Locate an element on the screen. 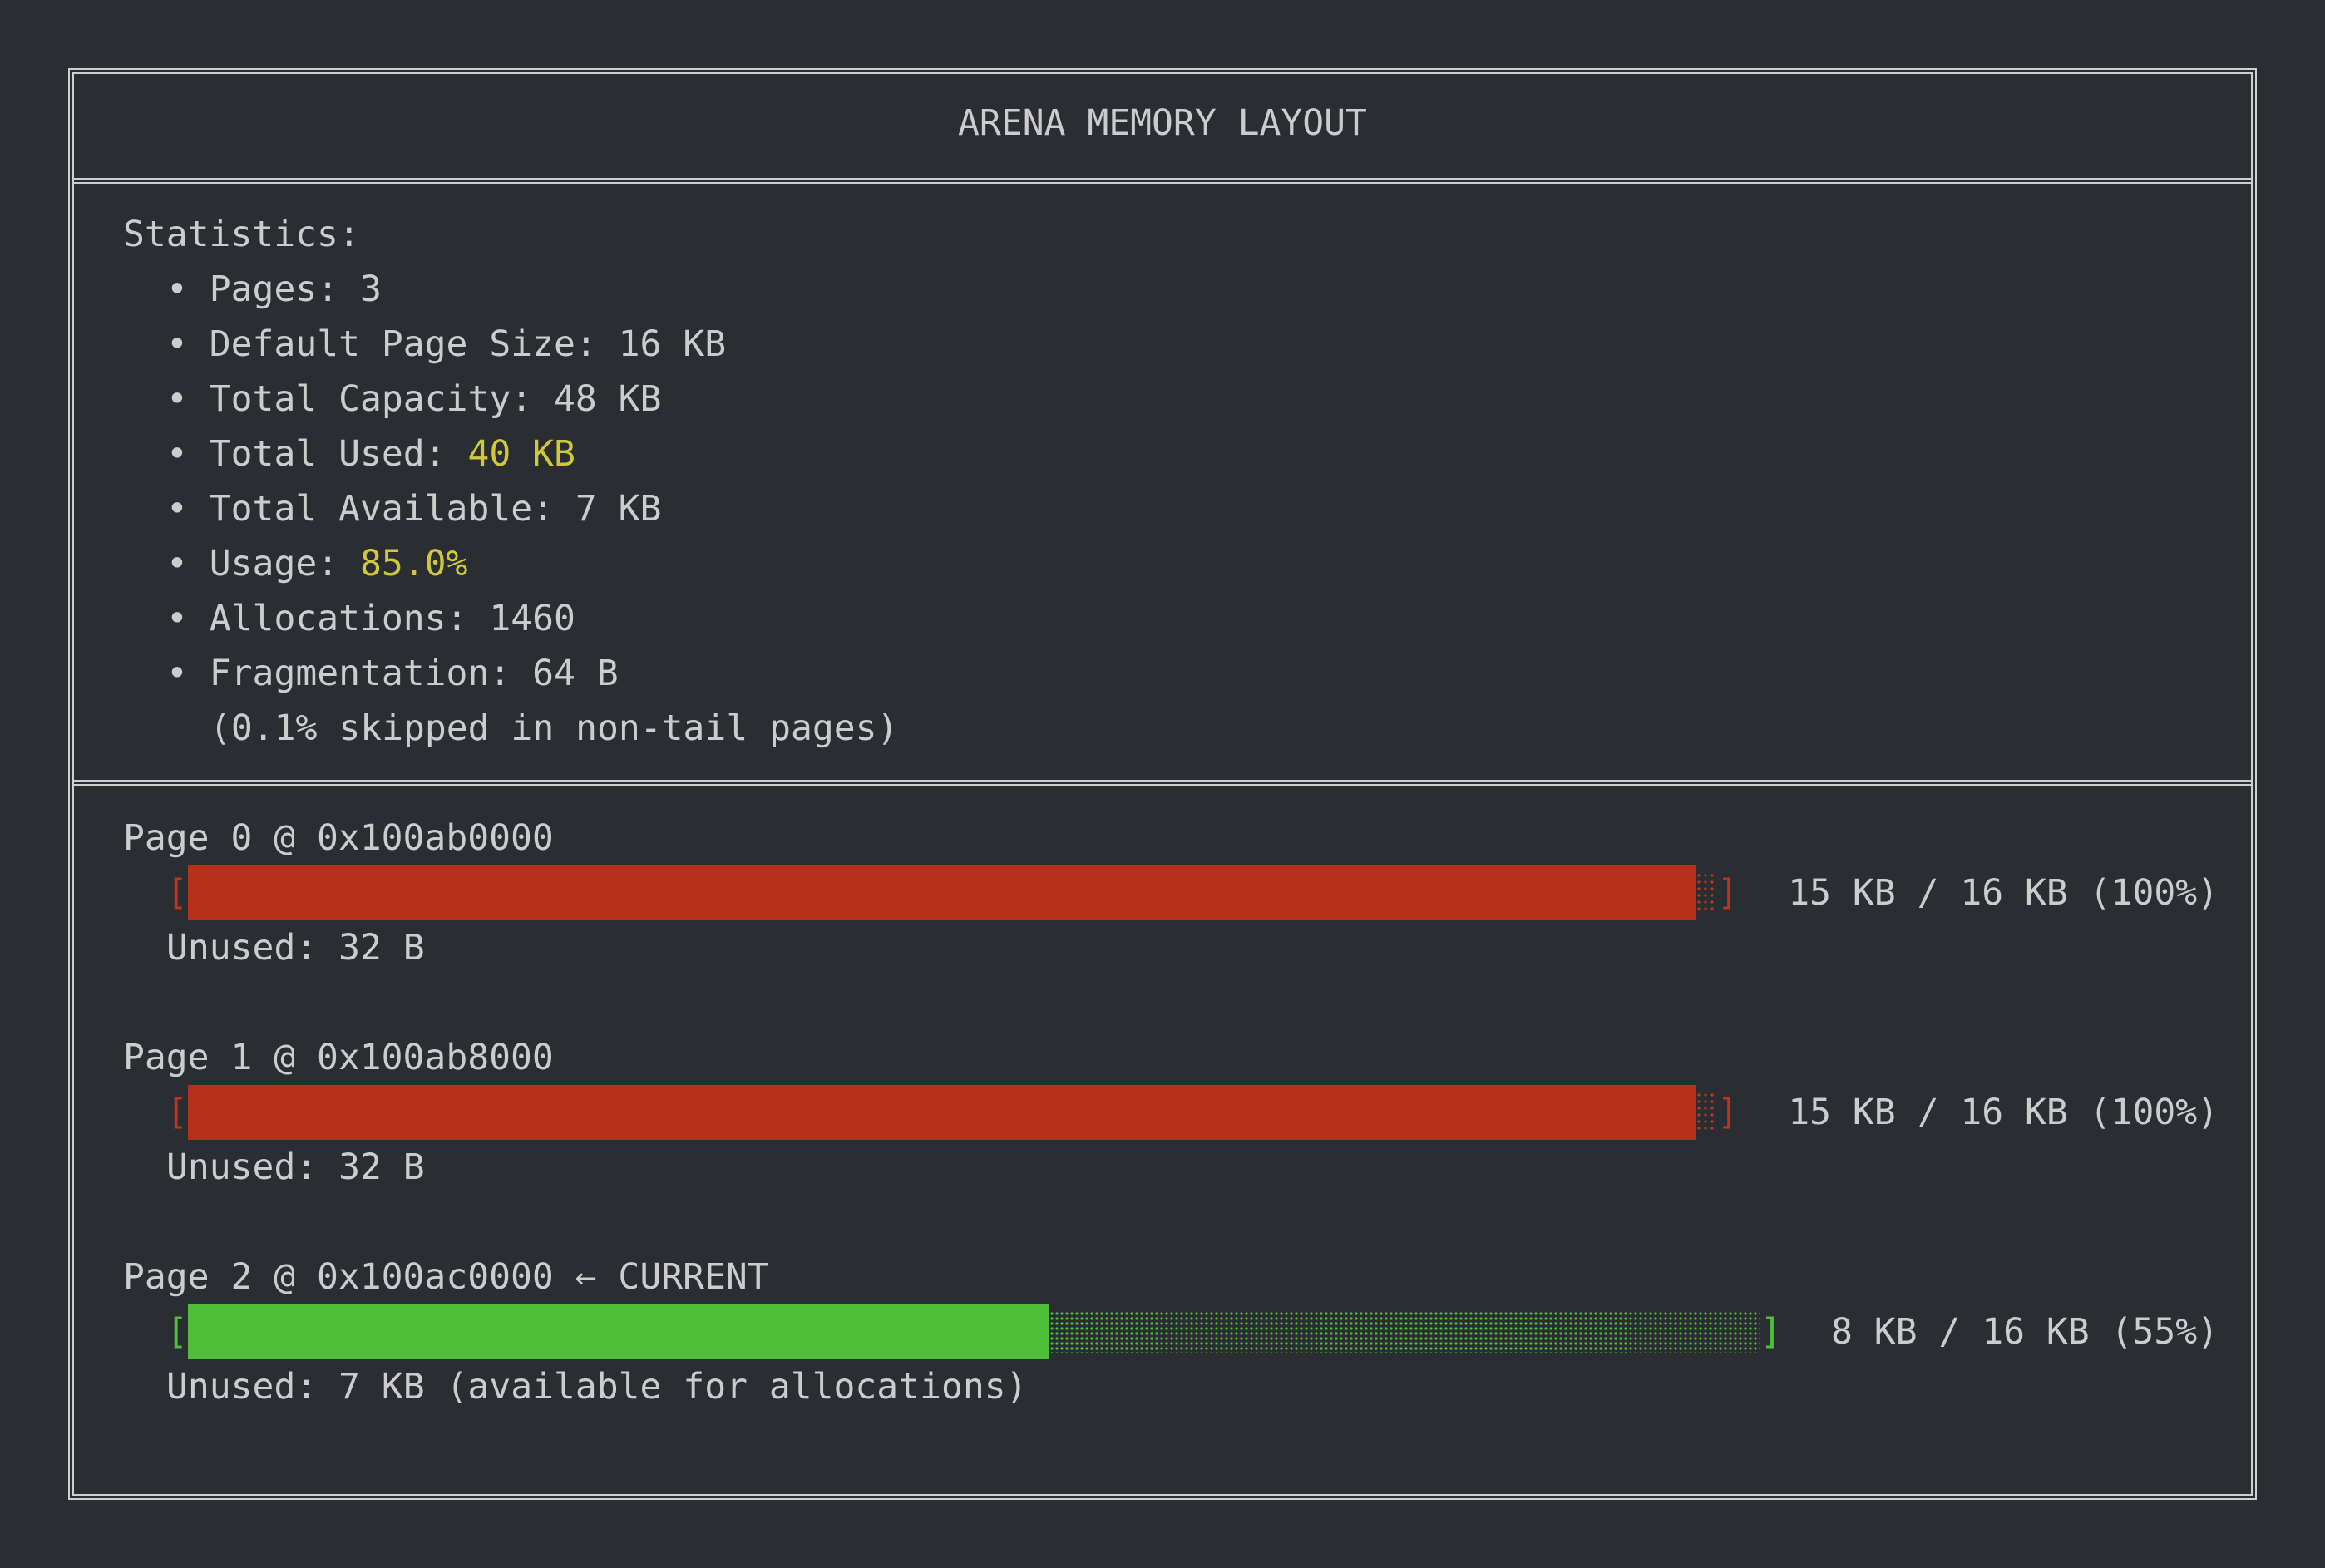  stat-label: Usage: is located at coordinates (284, 563).